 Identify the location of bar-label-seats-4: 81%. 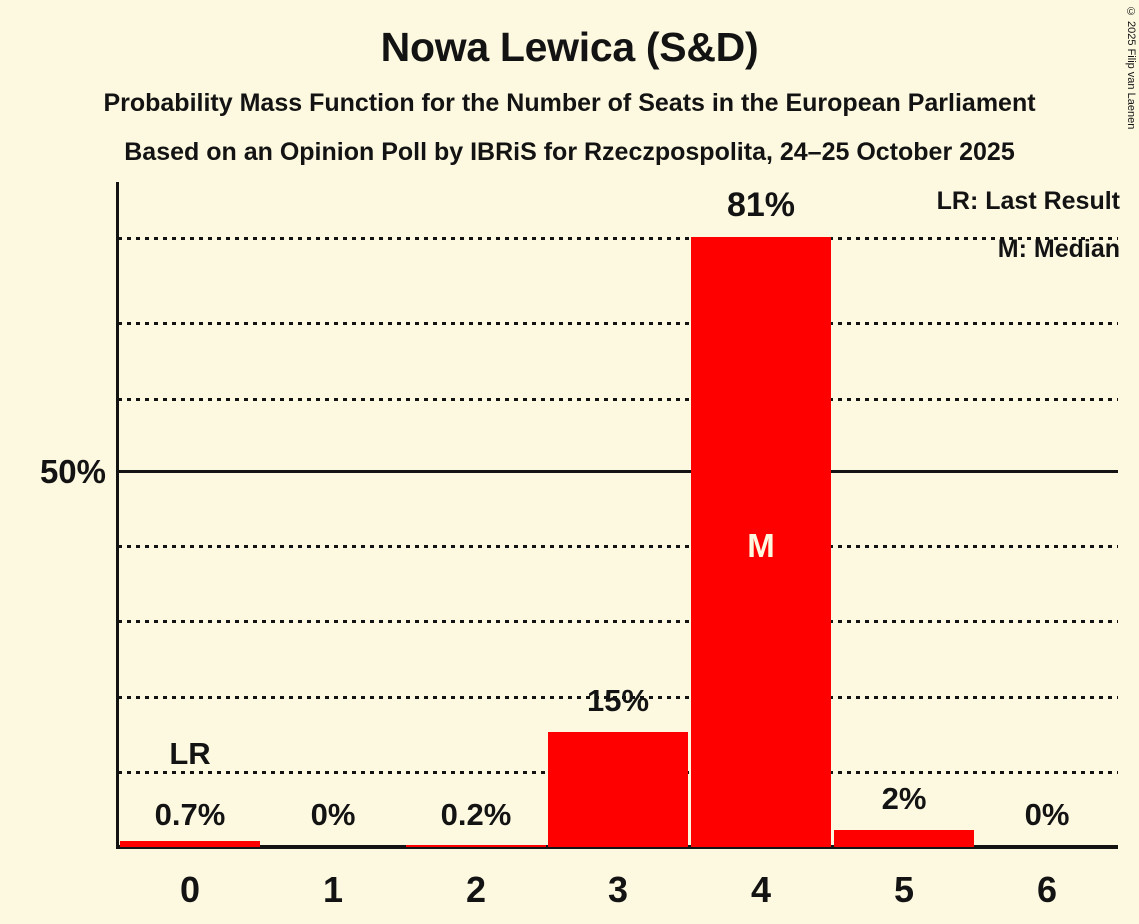
(761, 205).